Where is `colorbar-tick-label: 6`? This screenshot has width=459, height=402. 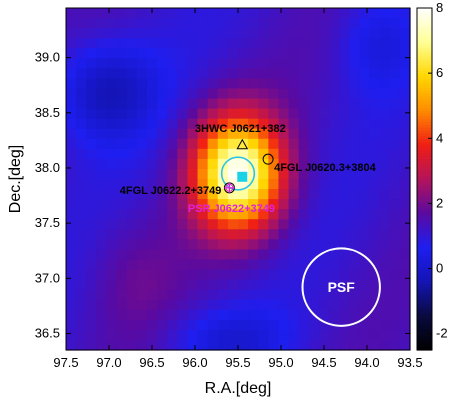 colorbar-tick-label: 6 is located at coordinates (439, 72).